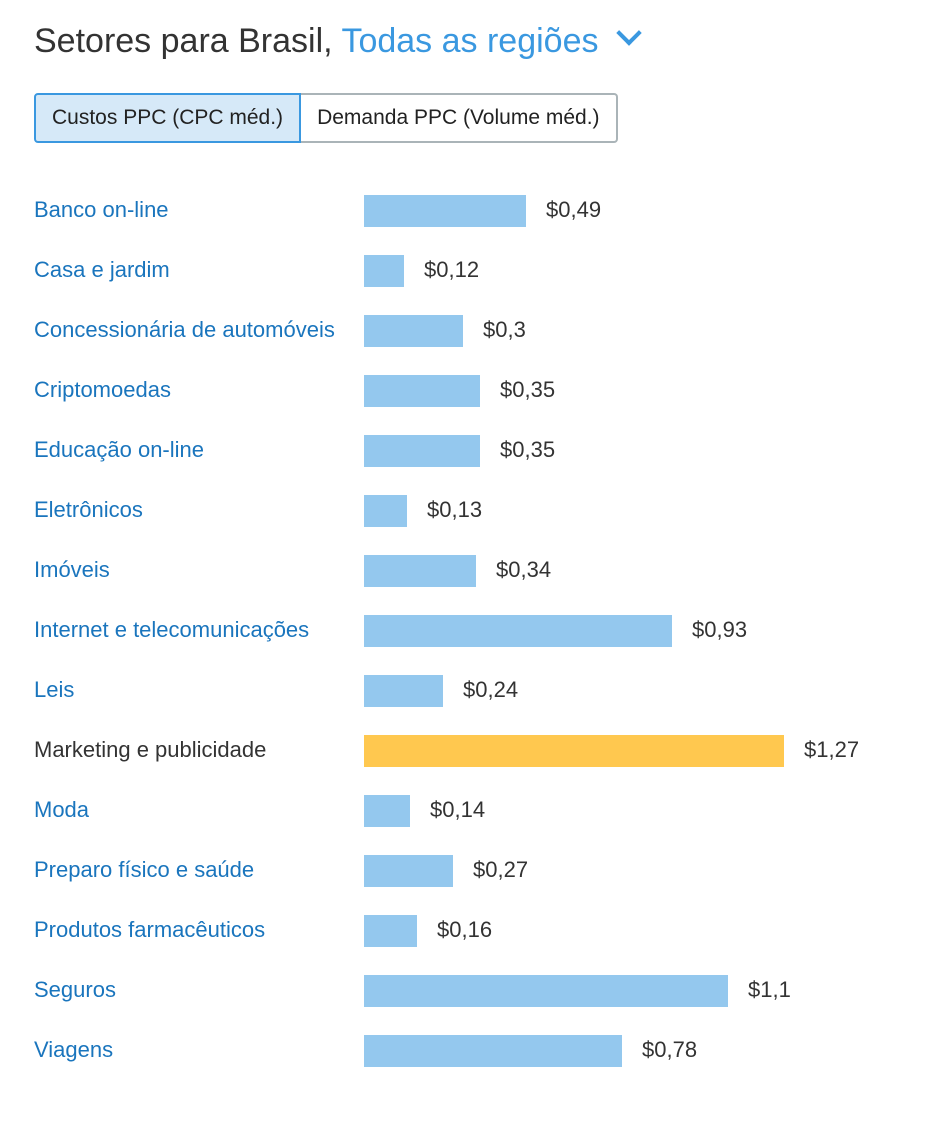  What do you see at coordinates (491, 689) in the screenshot?
I see `value-label: $0,24` at bounding box center [491, 689].